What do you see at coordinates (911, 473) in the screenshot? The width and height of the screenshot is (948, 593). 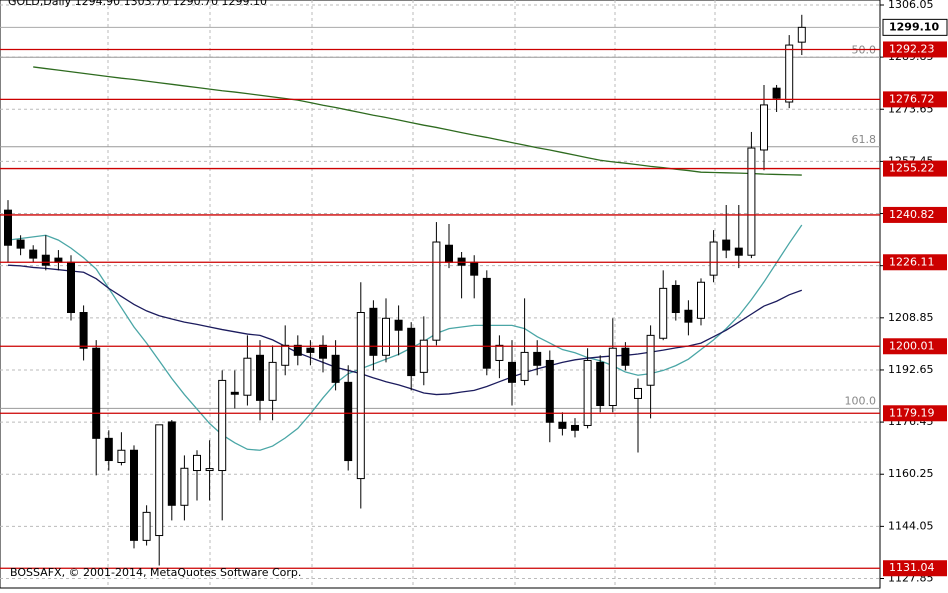 I see `y-tick-label: 1160.25` at bounding box center [911, 473].